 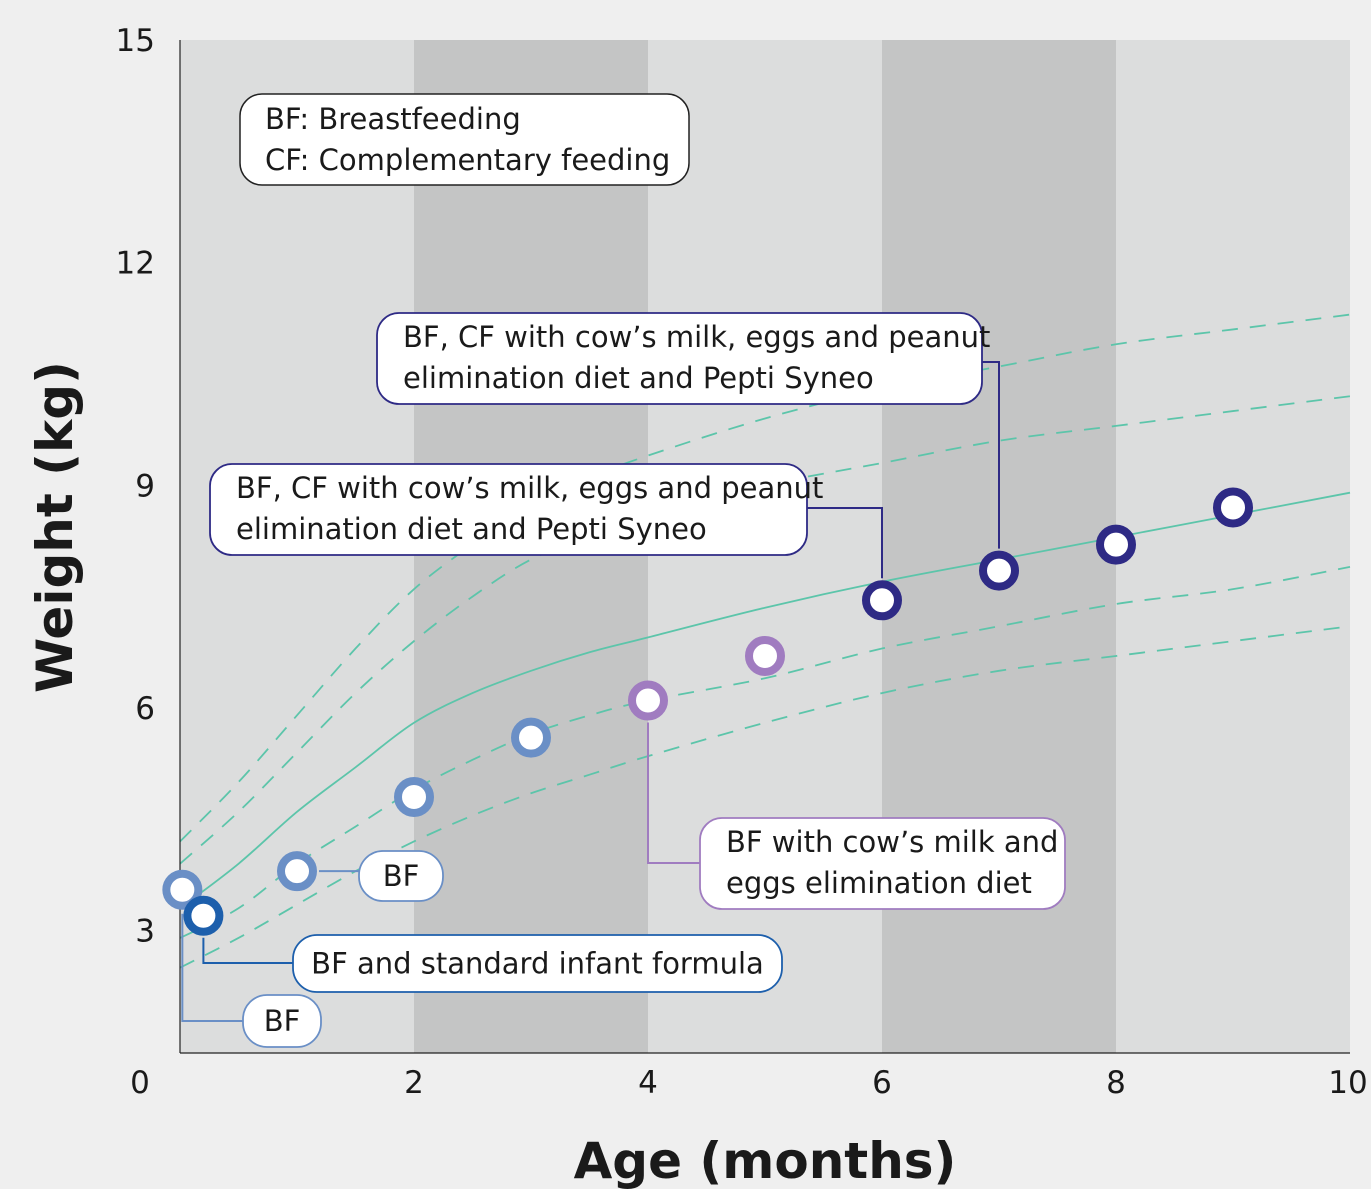 I want to click on legend-box, so click(x=464, y=139).